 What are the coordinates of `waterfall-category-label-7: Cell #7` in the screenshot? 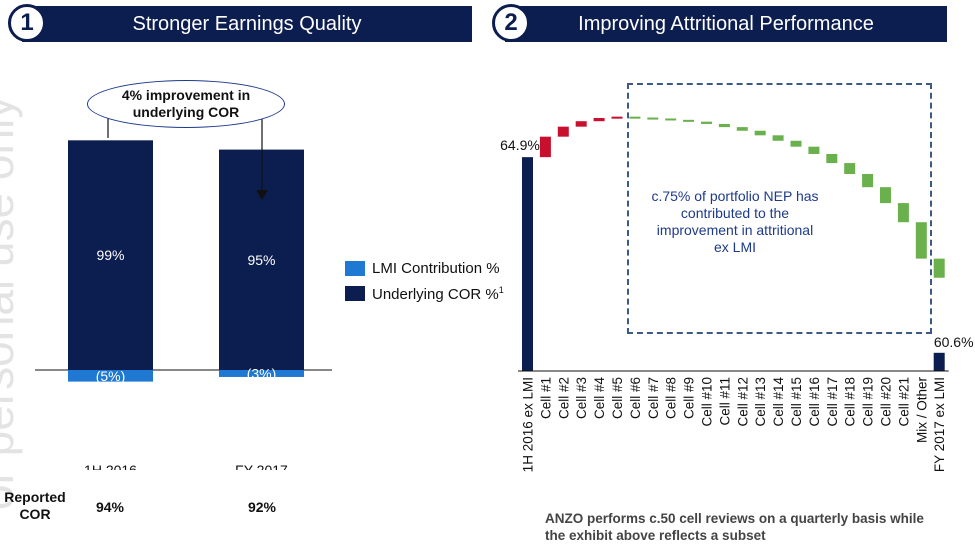 It's located at (653, 398).